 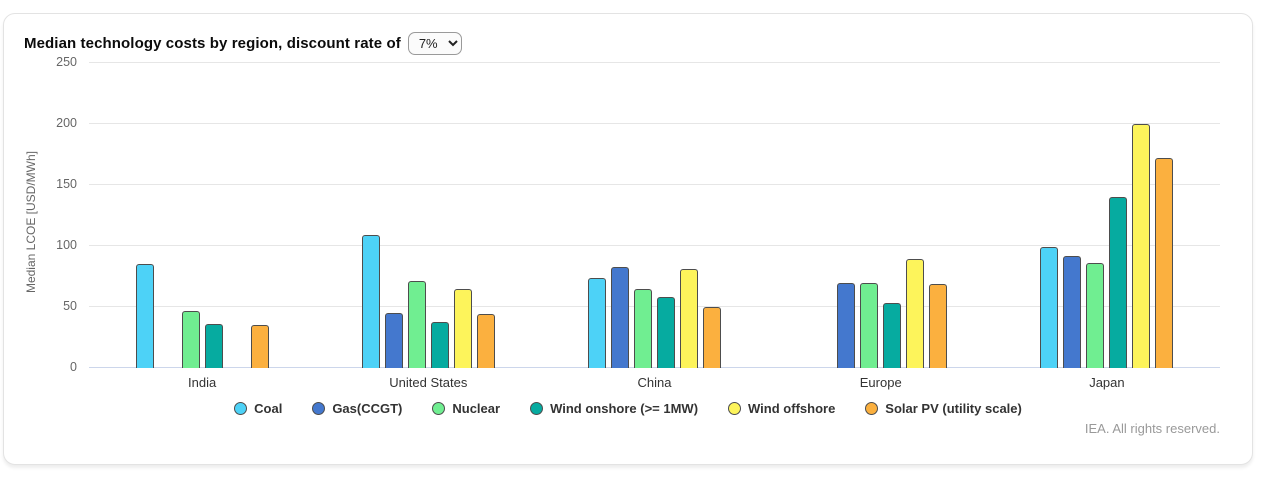 I want to click on bar-nuclear-united-states, so click(x=416, y=324).